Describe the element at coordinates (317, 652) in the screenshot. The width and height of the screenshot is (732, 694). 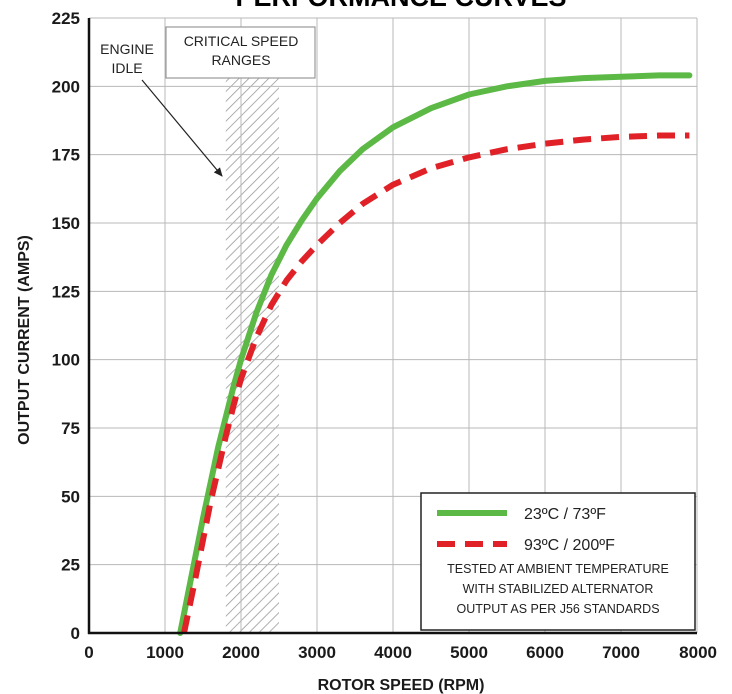
I see `x-tick-label: 3000` at that location.